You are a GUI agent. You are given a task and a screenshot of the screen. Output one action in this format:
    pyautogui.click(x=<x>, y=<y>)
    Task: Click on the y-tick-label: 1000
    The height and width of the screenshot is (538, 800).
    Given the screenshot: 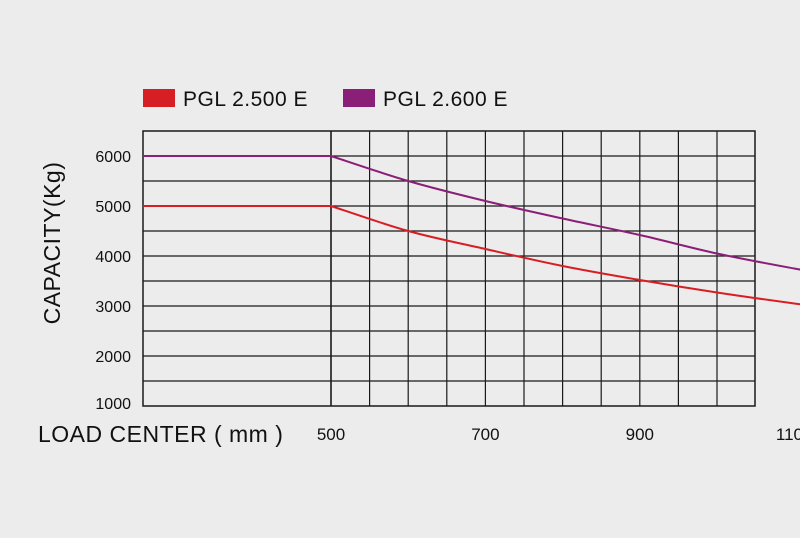 What is the action you would take?
    pyautogui.click(x=113, y=404)
    